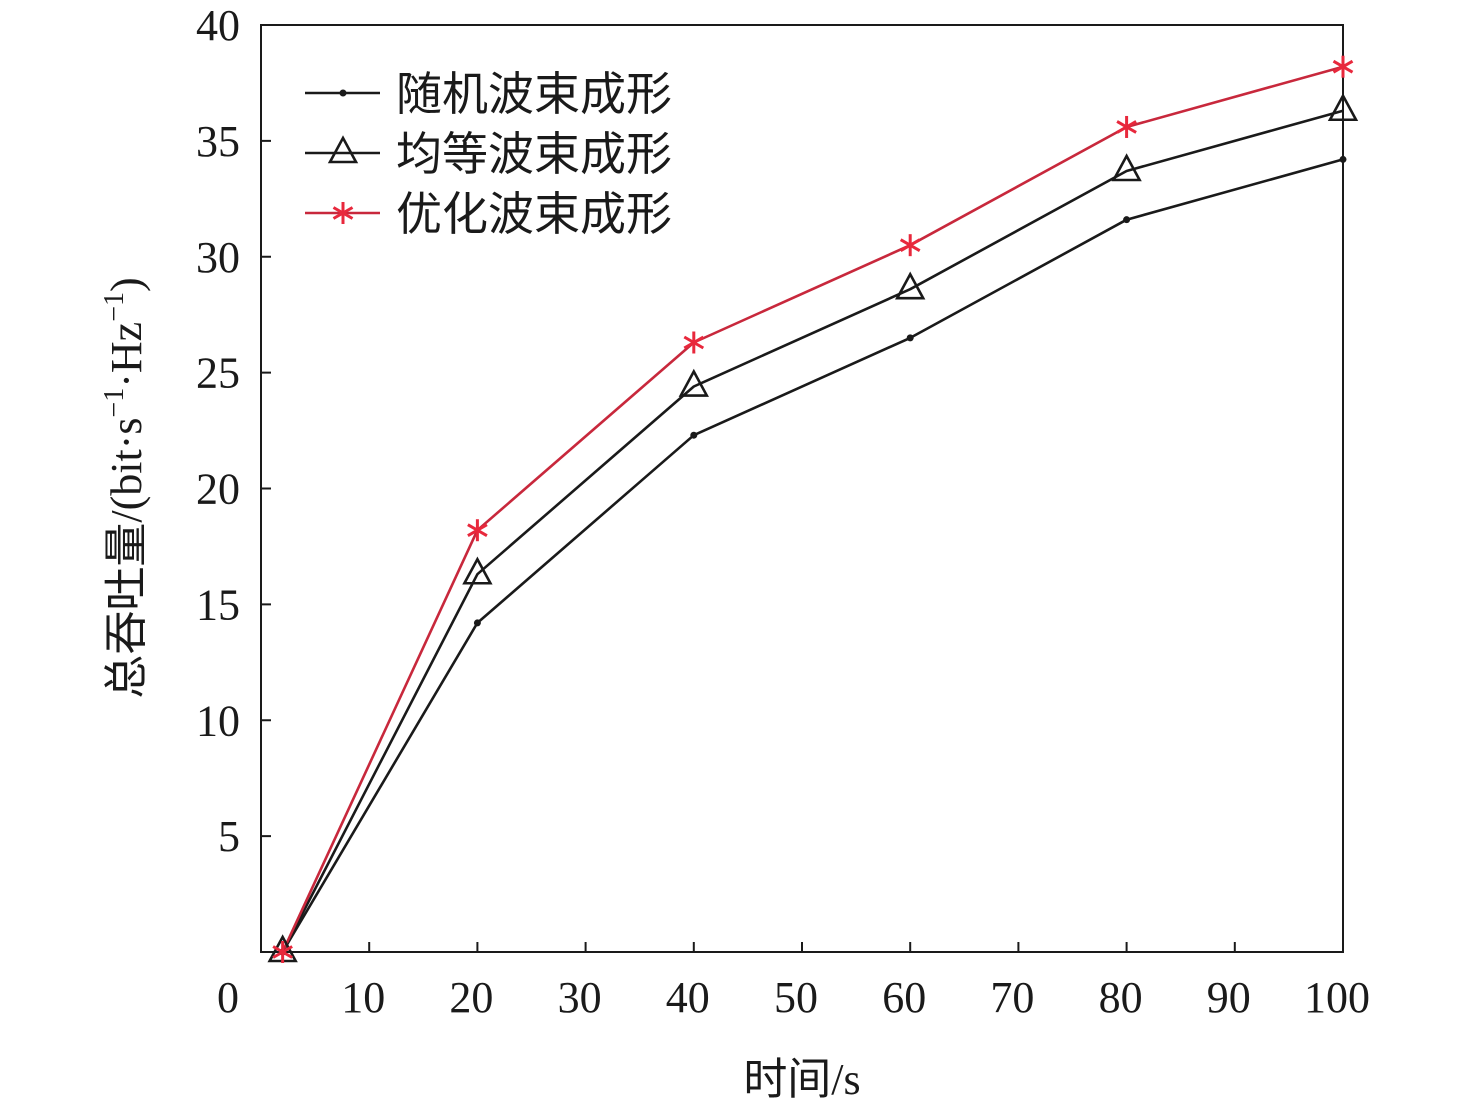 The height and width of the screenshot is (1113, 1476). Describe the element at coordinates (534, 154) in the screenshot. I see `legend-label-2: 均等波束成形` at that location.